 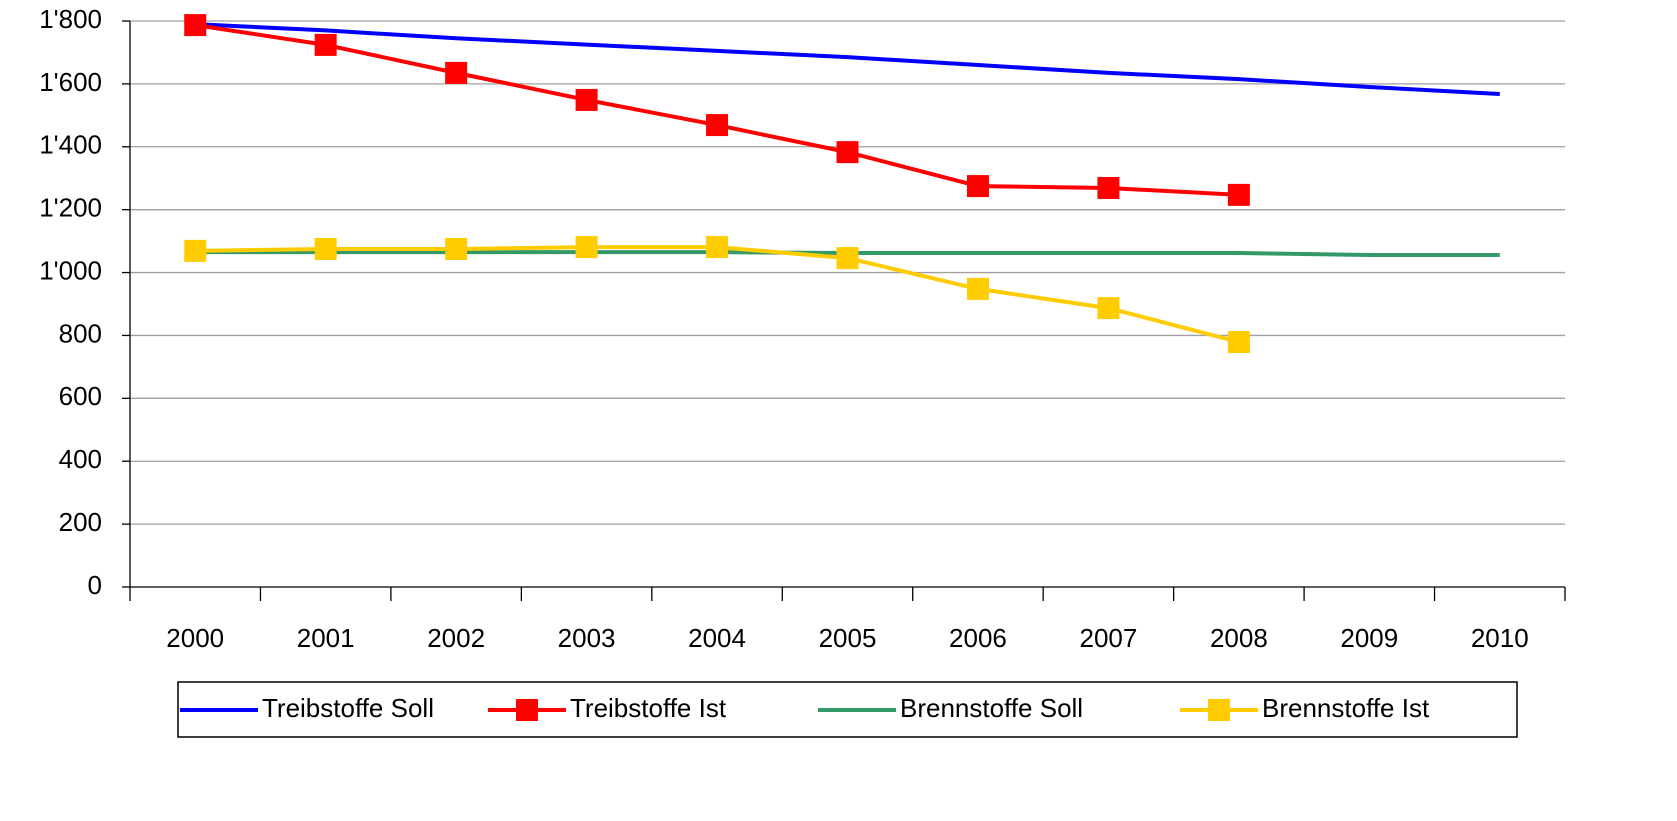 I want to click on y-tick-label: 1'600, so click(x=70, y=82).